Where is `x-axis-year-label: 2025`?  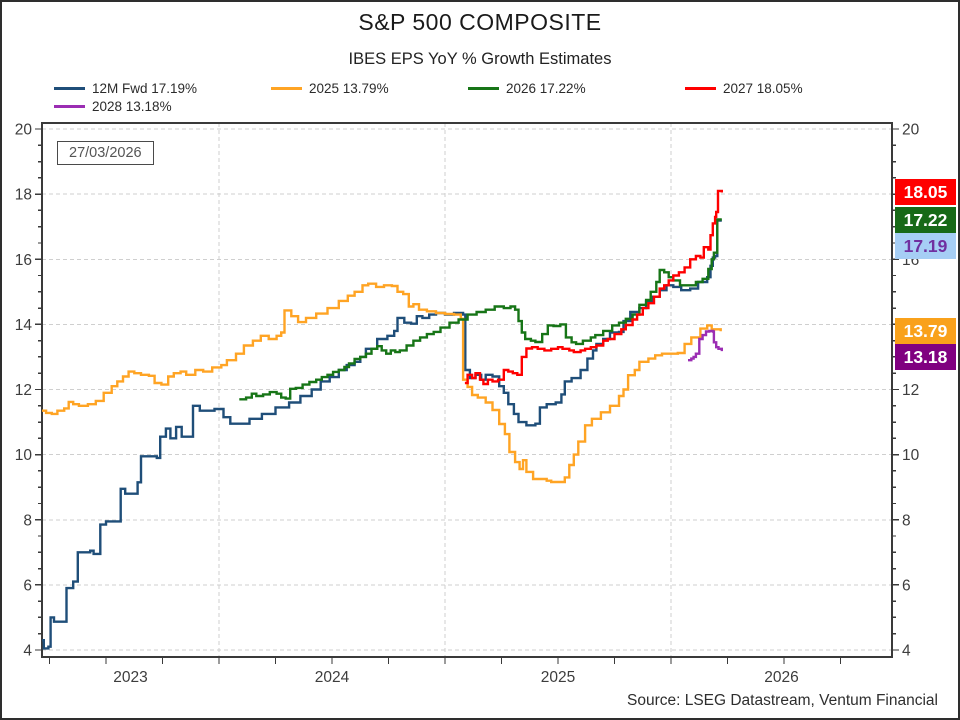
x-axis-year-label: 2025 is located at coordinates (558, 677).